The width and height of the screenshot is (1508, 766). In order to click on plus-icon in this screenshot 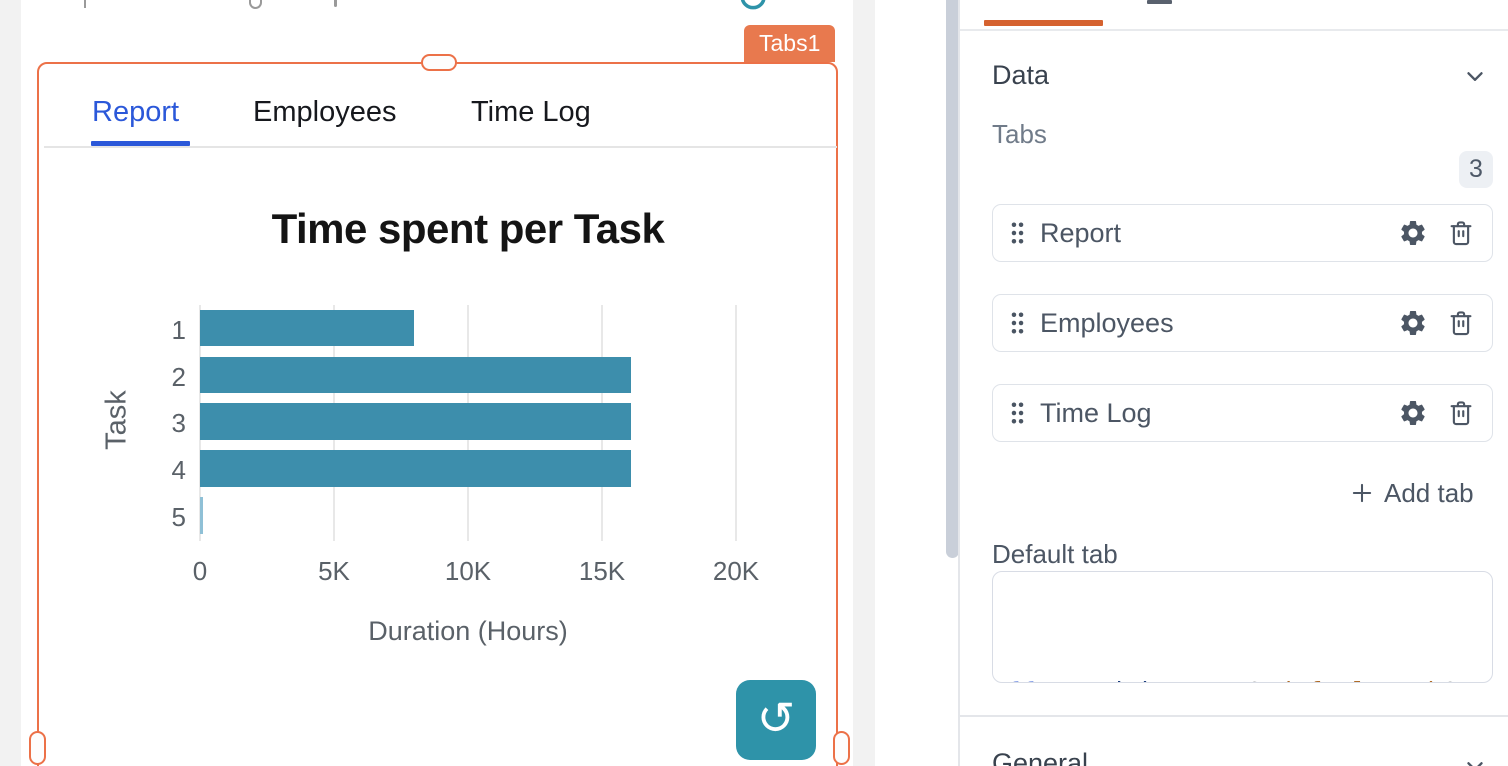, I will do `click(1362, 493)`.